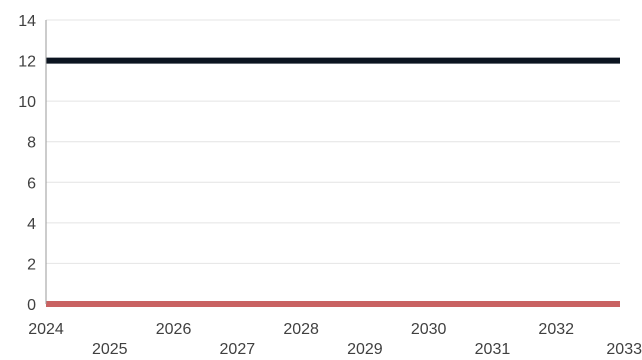 The width and height of the screenshot is (642, 360). I want to click on y-tick-label-4: 4, so click(31, 224).